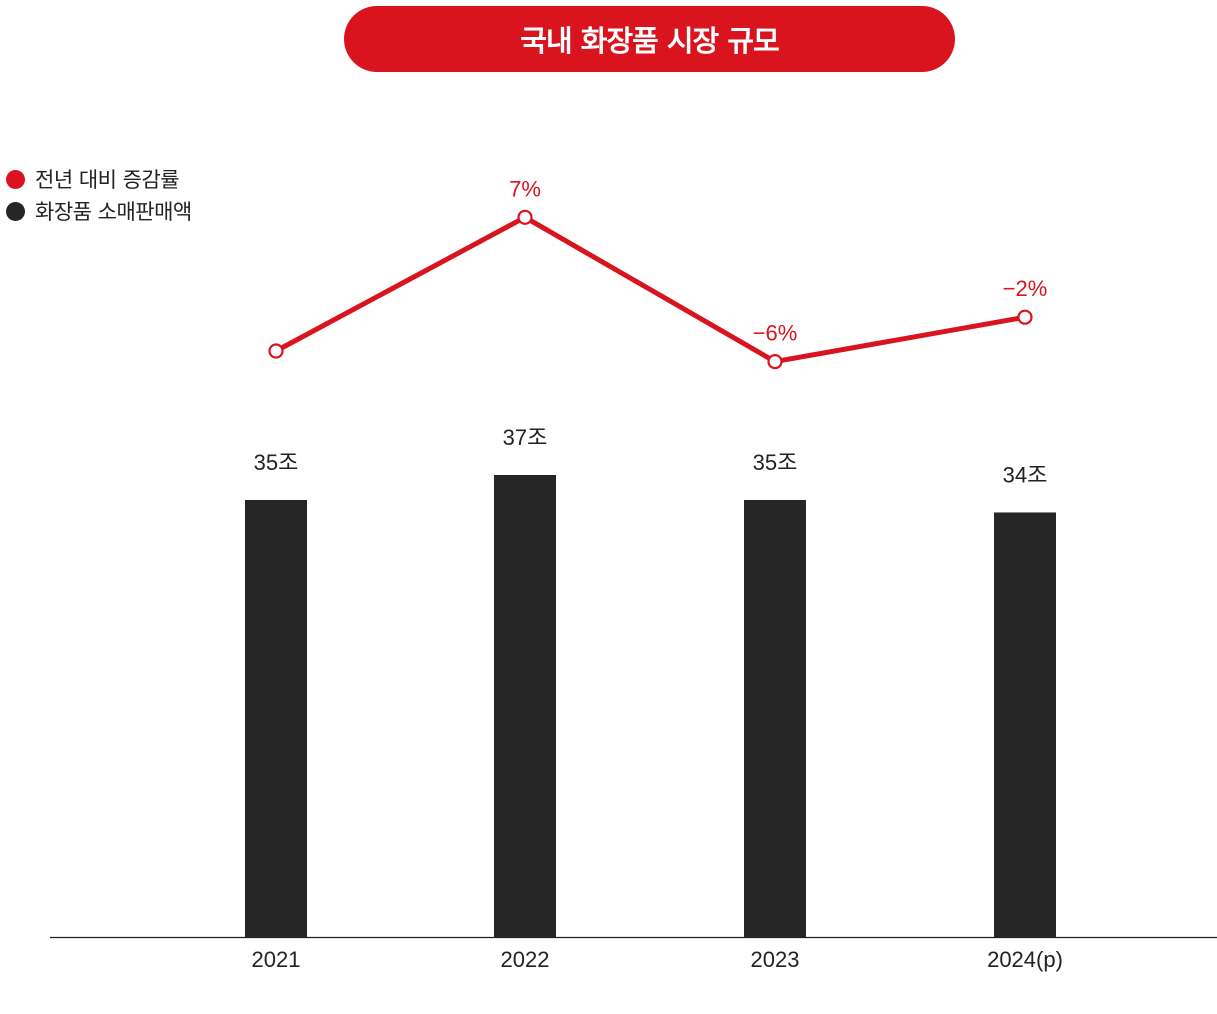 The height and width of the screenshot is (1014, 1217). Describe the element at coordinates (107, 180) in the screenshot. I see `legend-rate-label: 전년 대비 증감률` at that location.